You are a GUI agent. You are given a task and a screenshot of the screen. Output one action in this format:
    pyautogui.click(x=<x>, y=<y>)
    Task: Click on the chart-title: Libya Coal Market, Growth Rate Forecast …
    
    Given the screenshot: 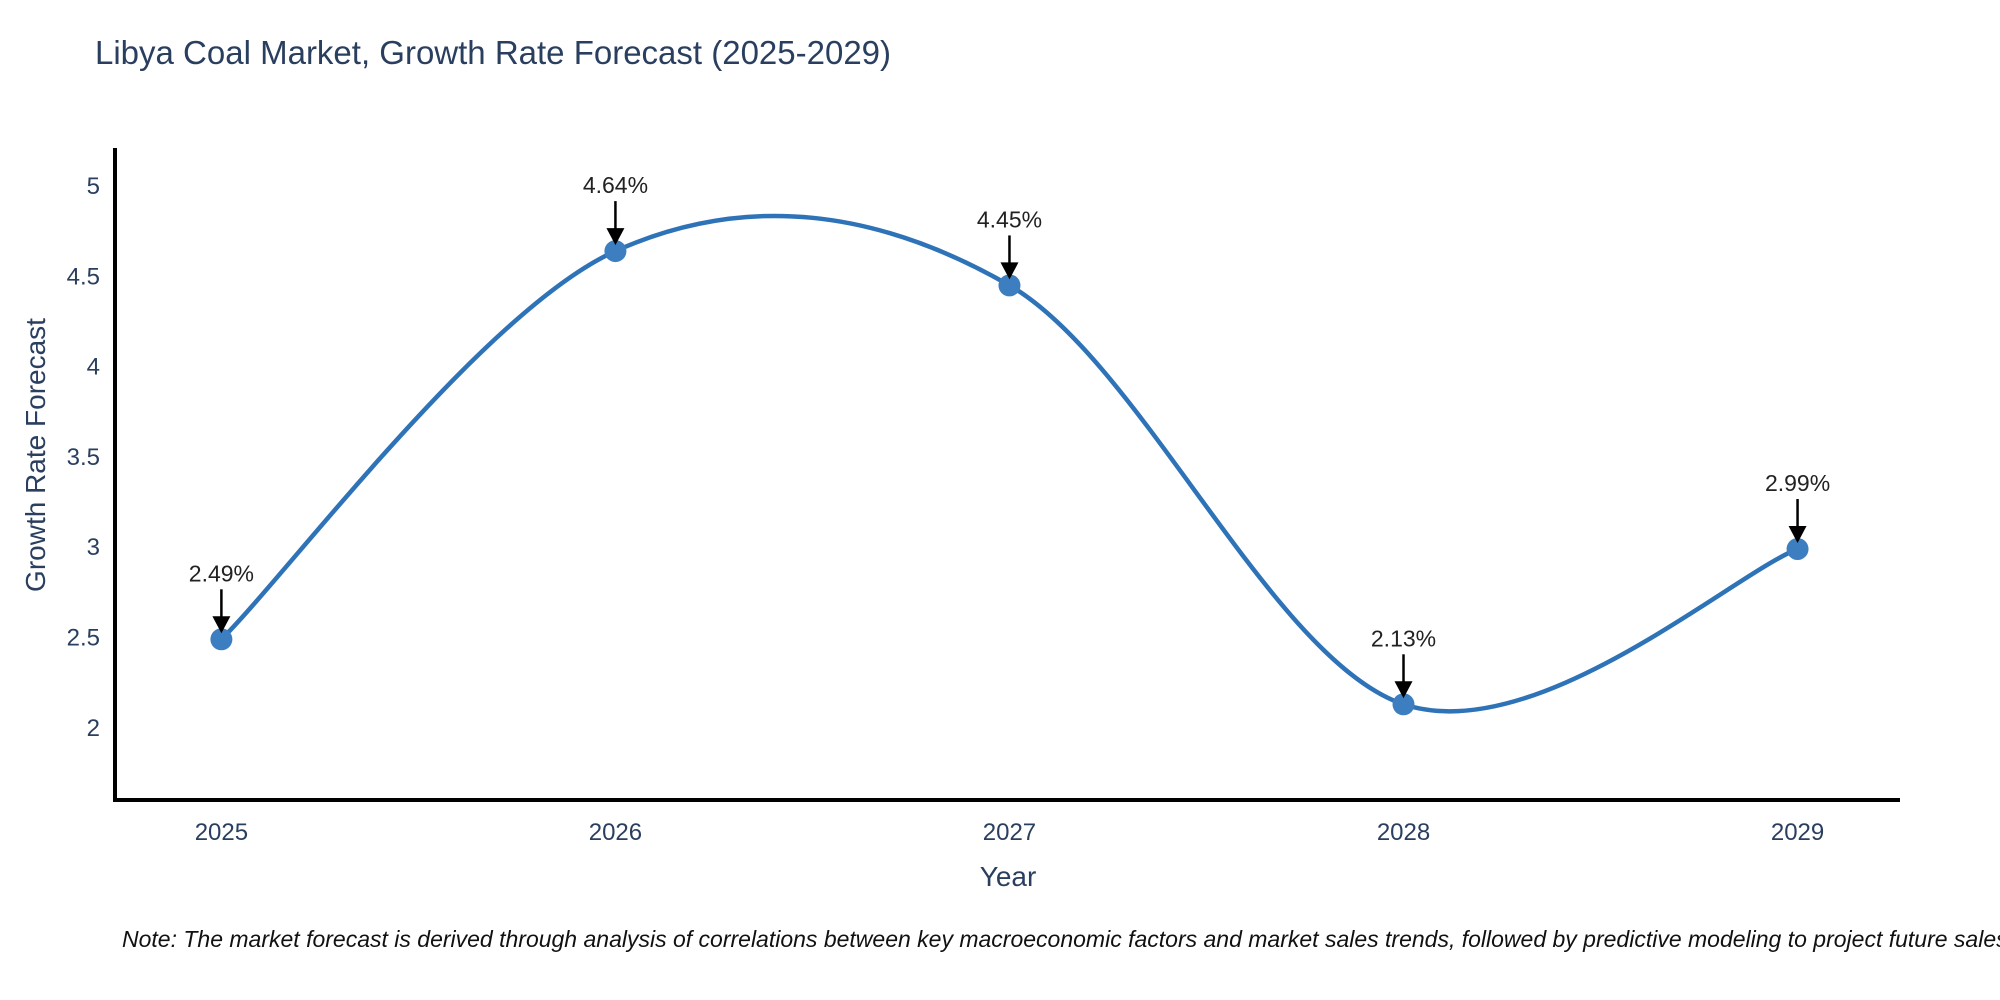 What is the action you would take?
    pyautogui.click(x=493, y=52)
    